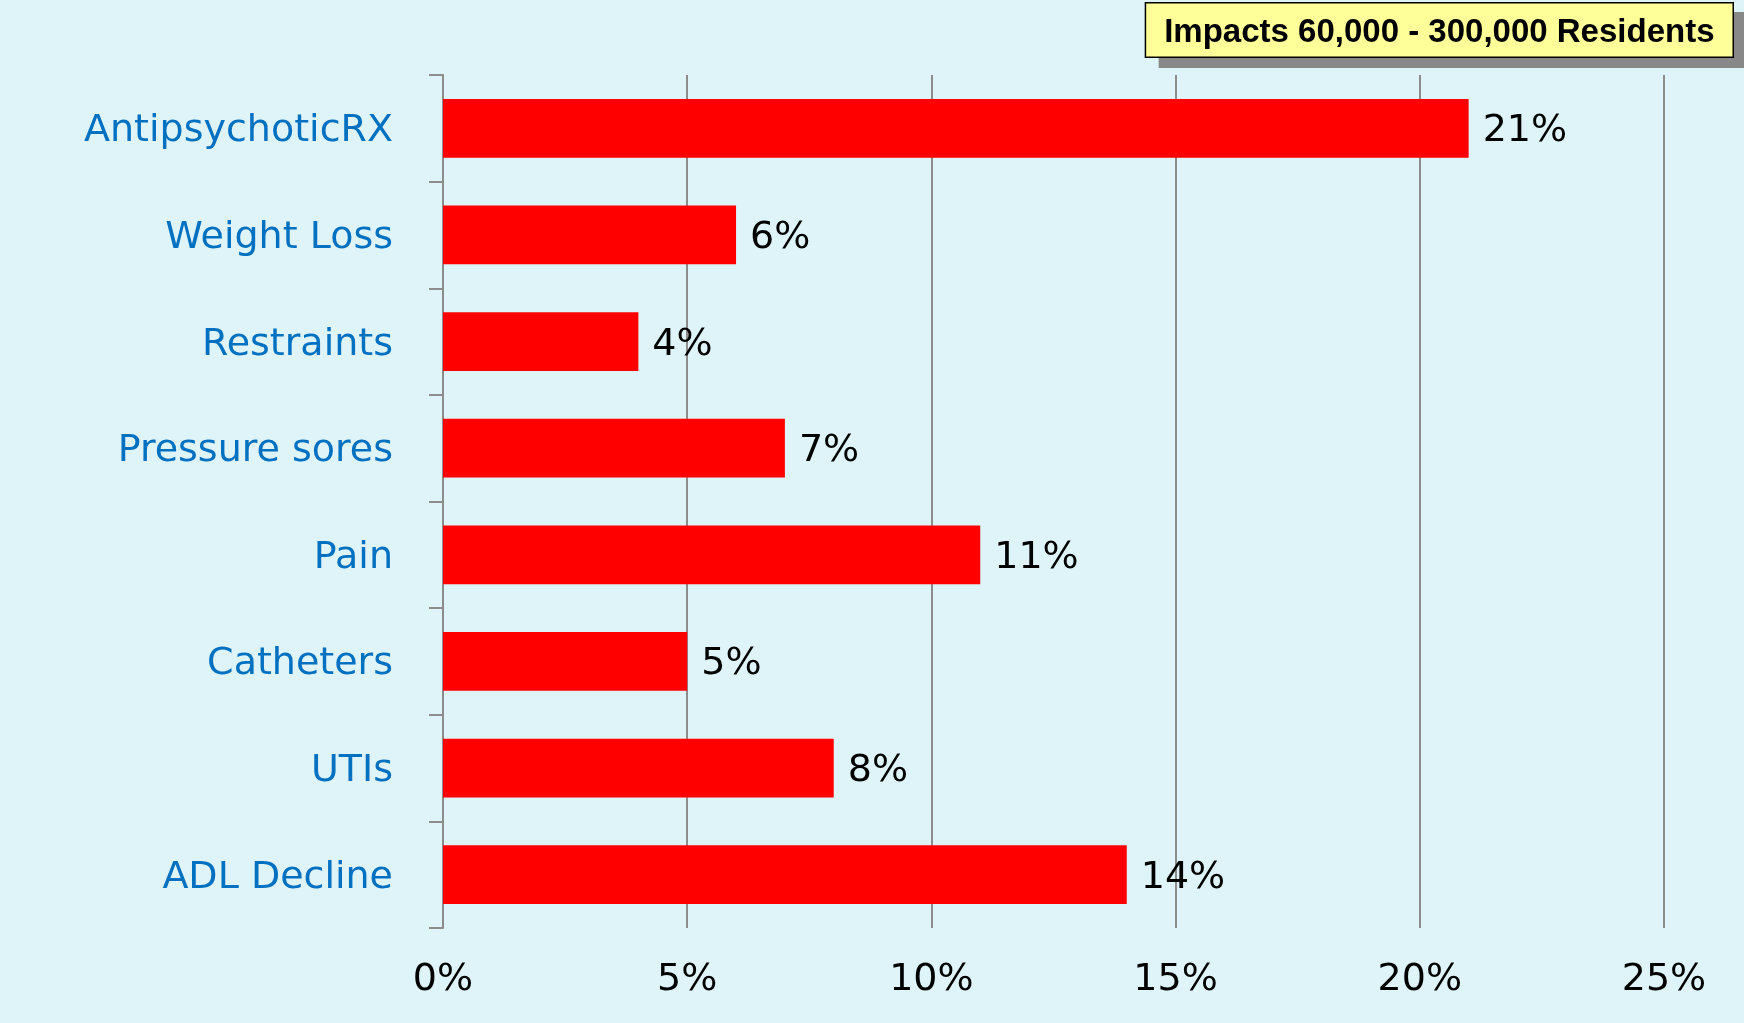 This screenshot has width=1744, height=1023. I want to click on x-tick-label: 20%, so click(1420, 977).